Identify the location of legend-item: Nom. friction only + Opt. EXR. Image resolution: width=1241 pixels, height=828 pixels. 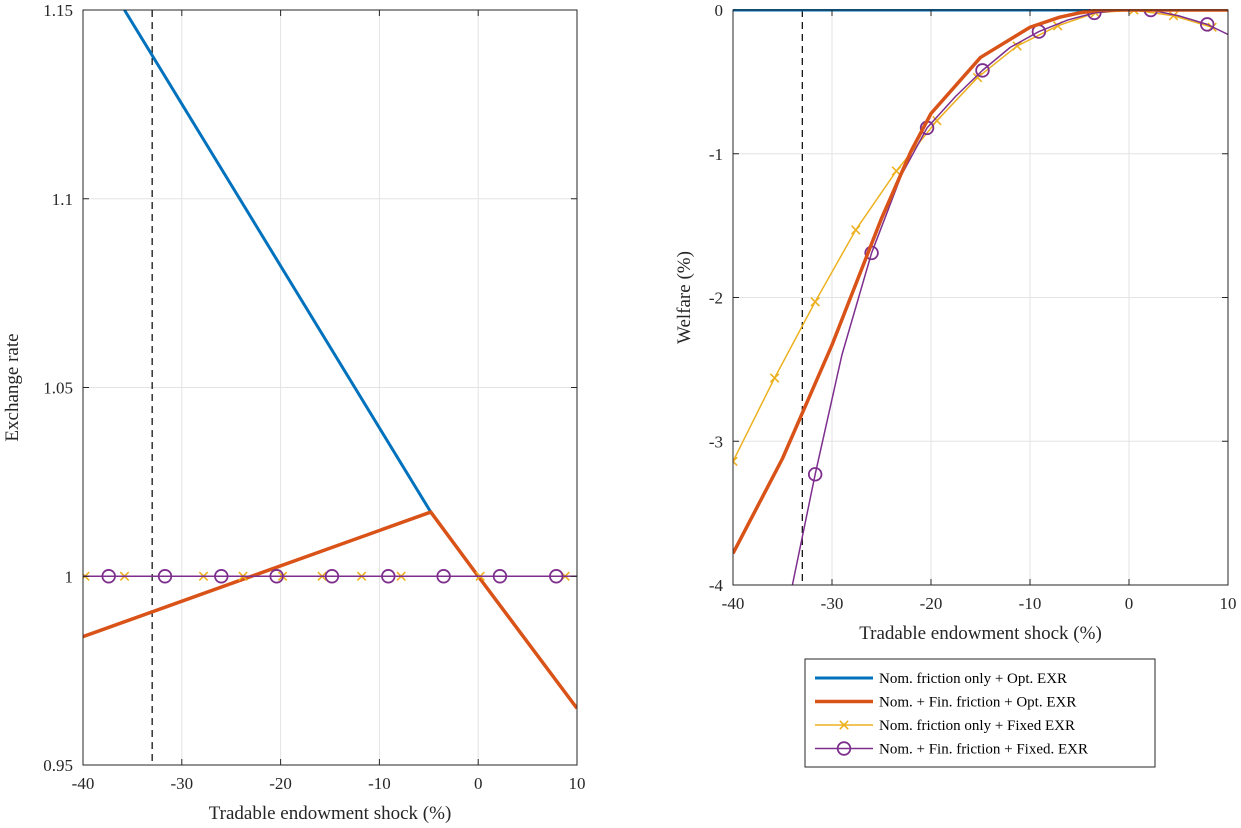
(941, 679).